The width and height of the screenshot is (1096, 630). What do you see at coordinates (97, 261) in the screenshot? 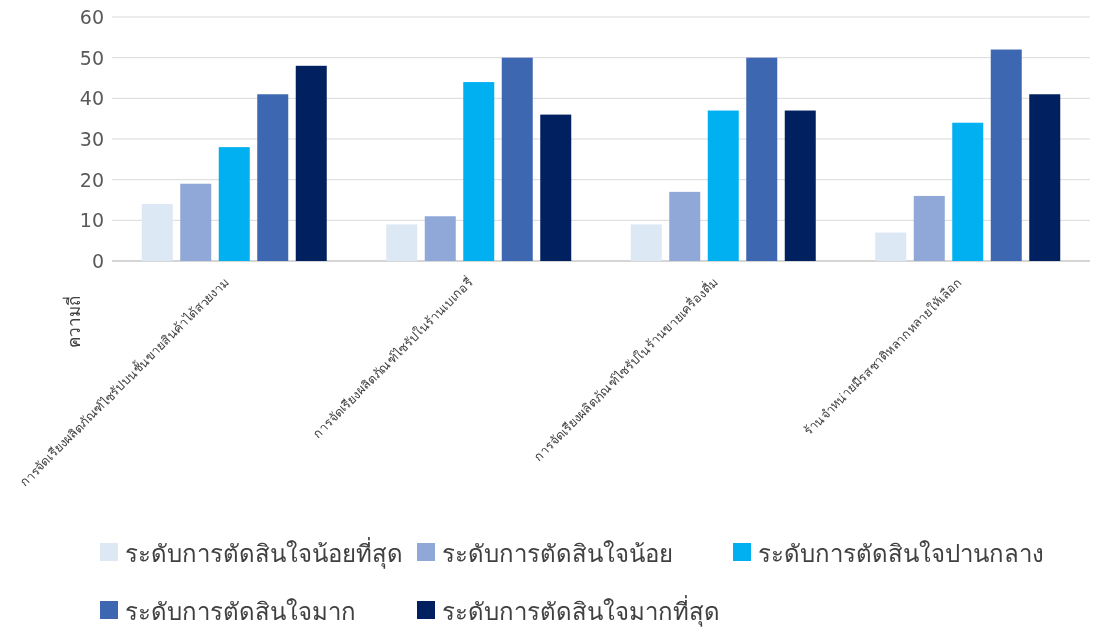
I see `y-tick-label: 0` at bounding box center [97, 261].